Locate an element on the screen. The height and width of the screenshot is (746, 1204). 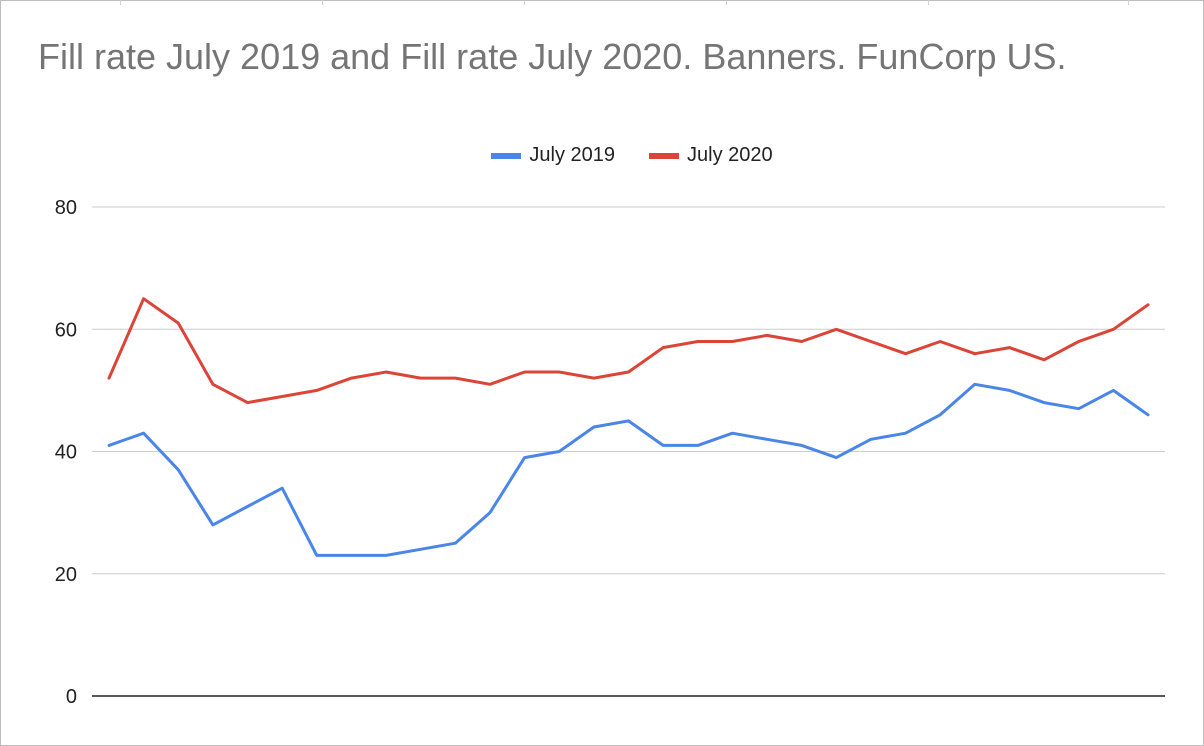
y-tick-label-40: 40 is located at coordinates (66, 453).